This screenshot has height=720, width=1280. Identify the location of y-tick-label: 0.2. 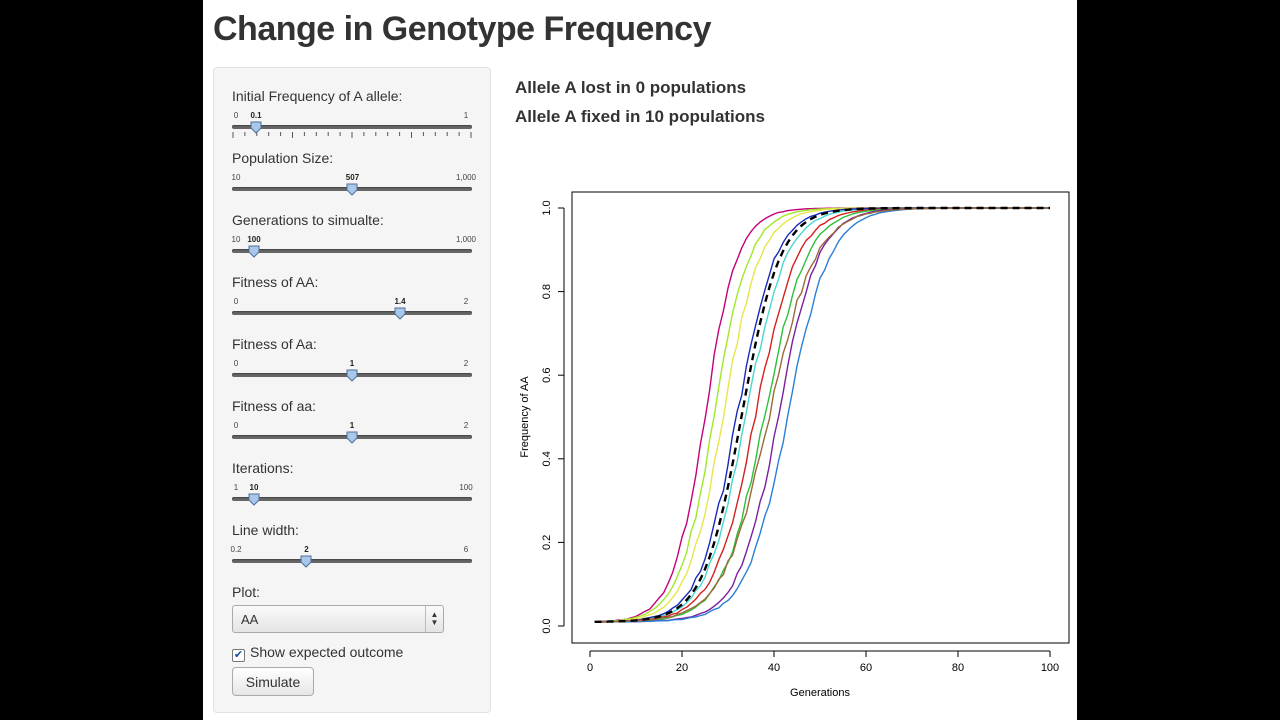
(547, 542).